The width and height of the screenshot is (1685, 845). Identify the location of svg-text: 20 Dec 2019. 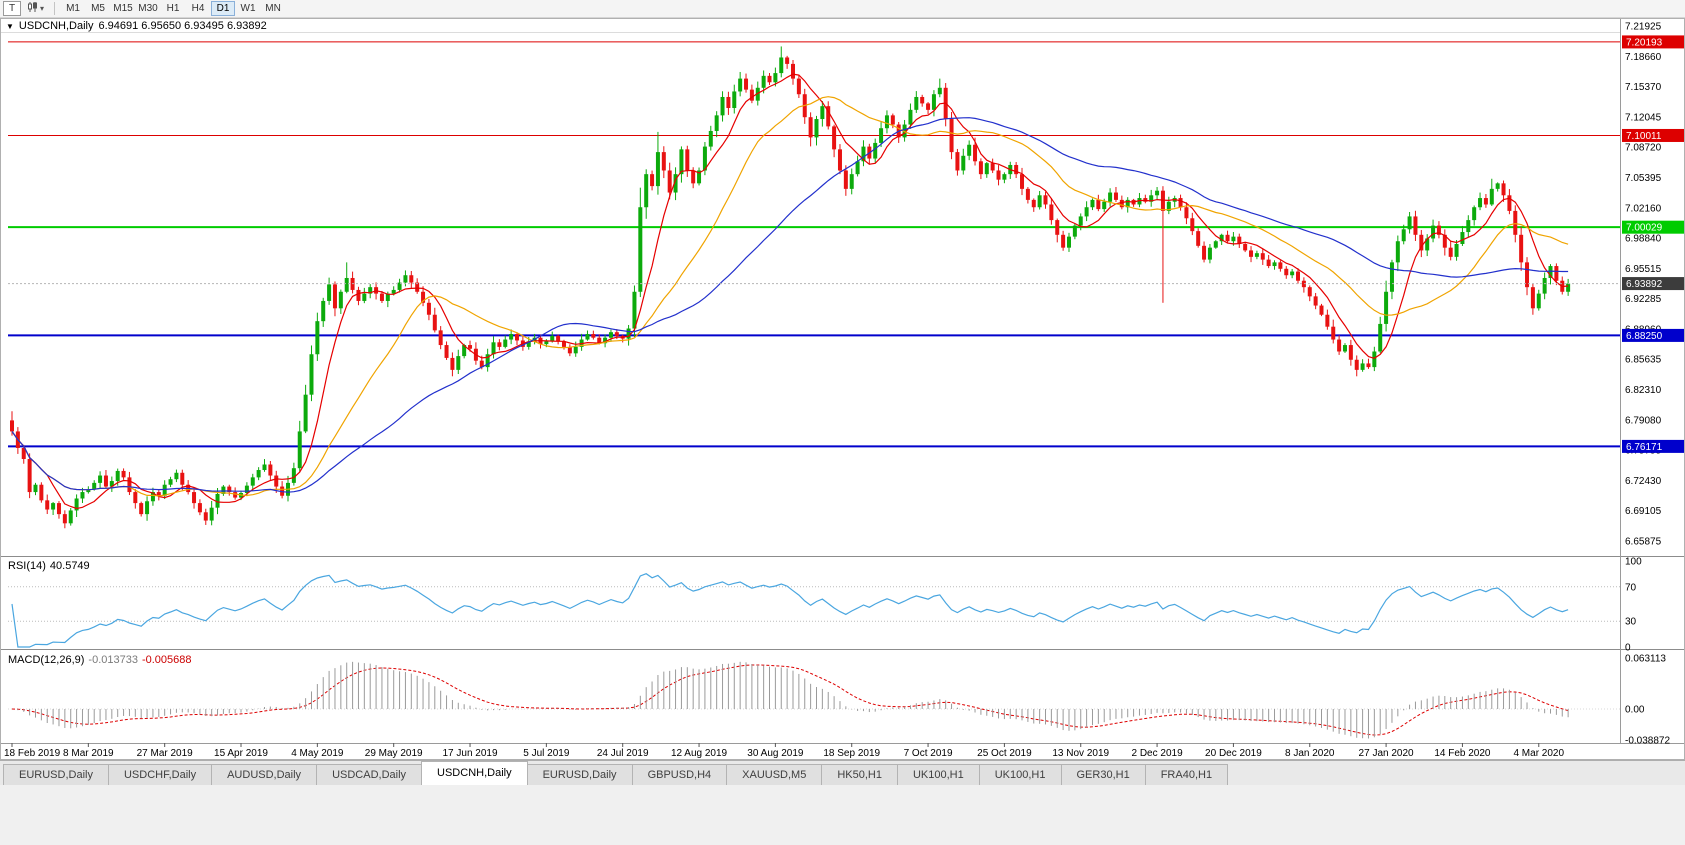
(1233, 753).